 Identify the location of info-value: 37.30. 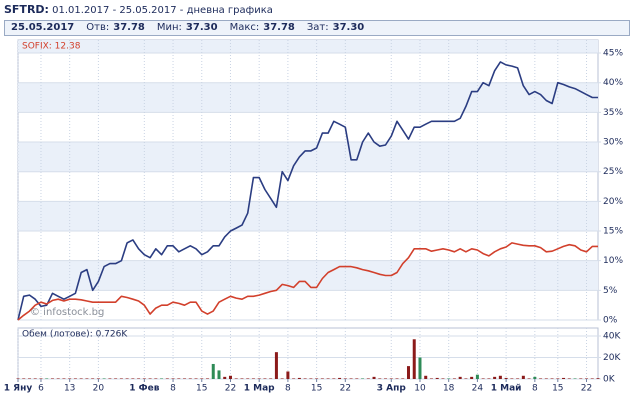
(201, 27).